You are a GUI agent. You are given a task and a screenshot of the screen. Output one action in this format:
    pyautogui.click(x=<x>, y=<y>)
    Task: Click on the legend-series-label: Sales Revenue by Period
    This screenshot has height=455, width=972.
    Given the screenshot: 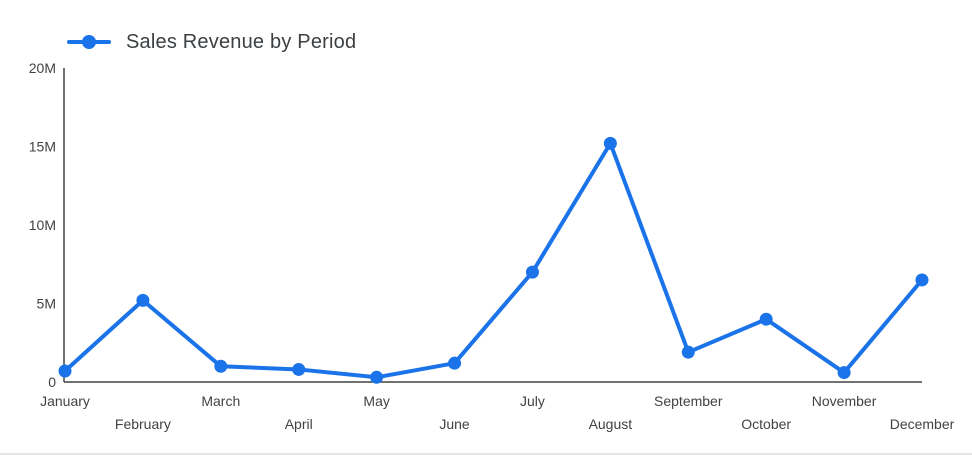 What is the action you would take?
    pyautogui.click(x=241, y=41)
    